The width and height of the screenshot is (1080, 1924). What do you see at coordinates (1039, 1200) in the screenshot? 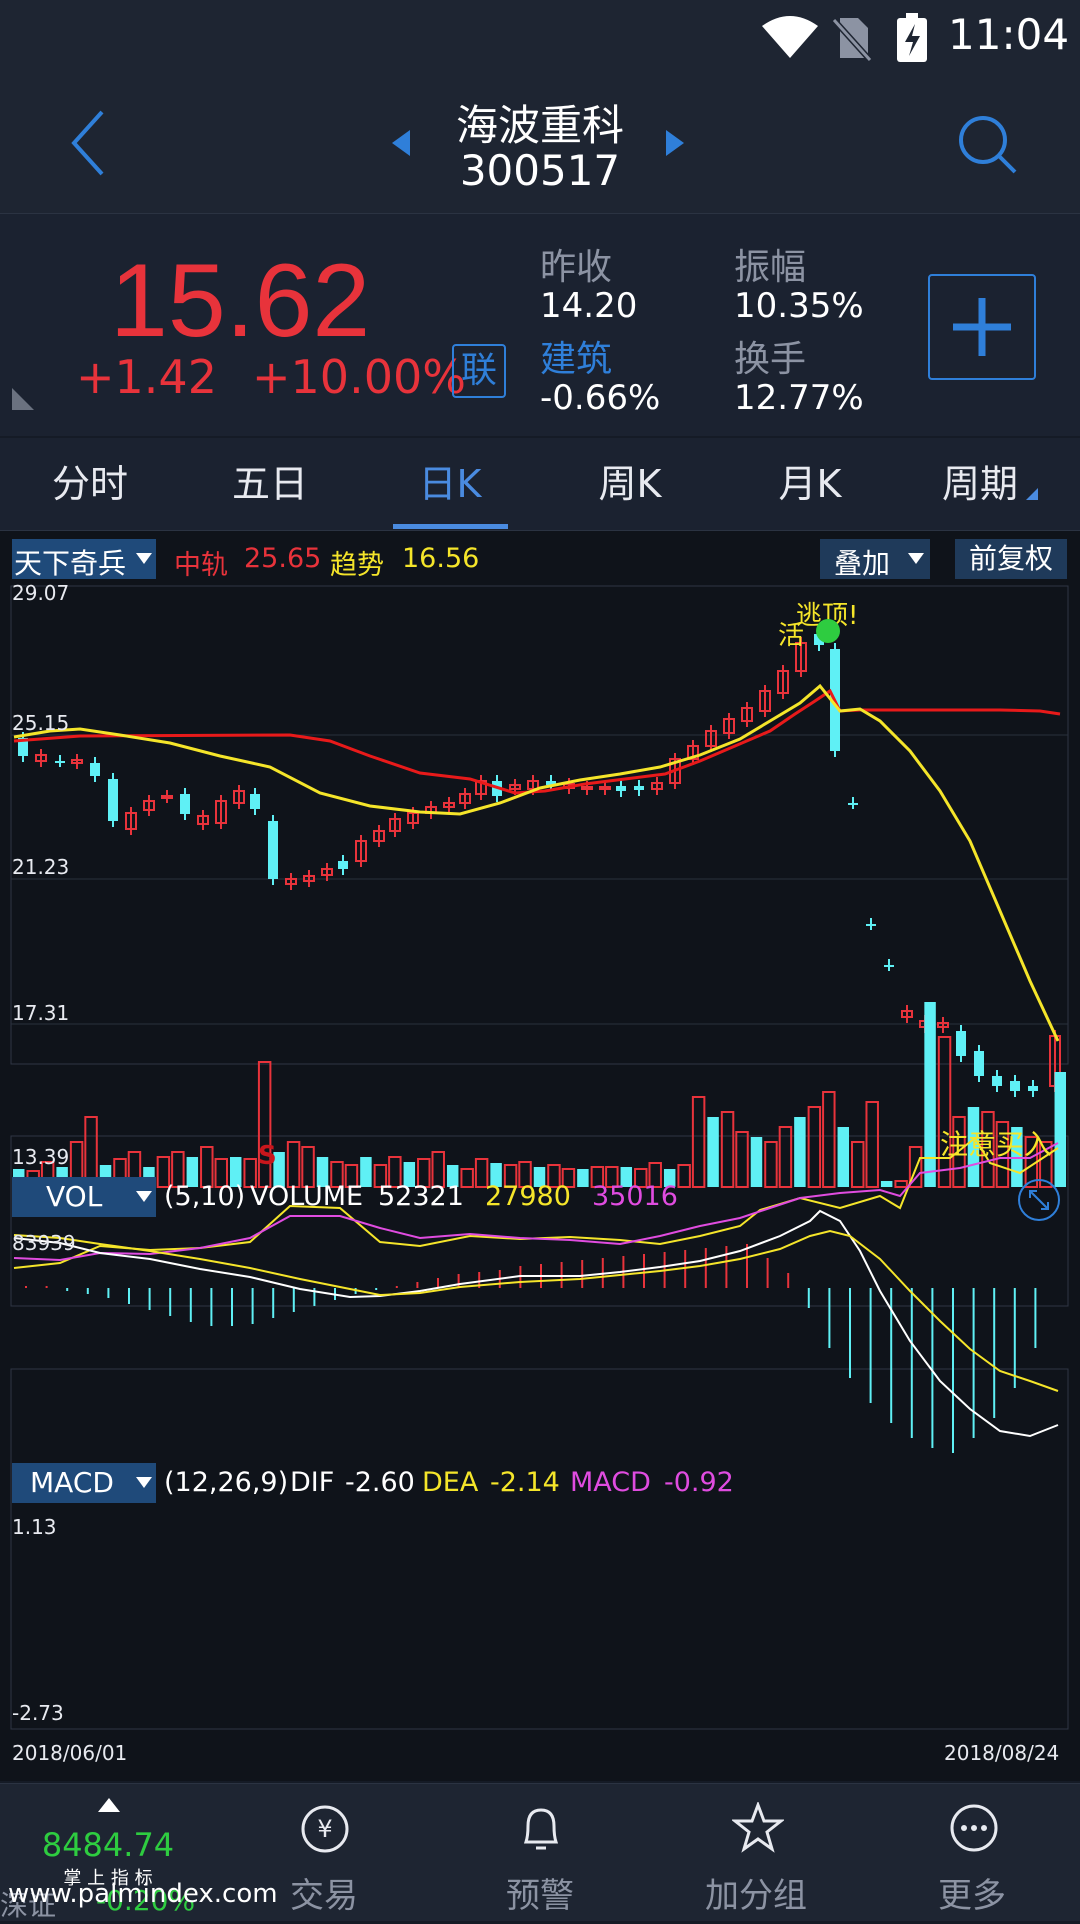
I see `fullscreen-icon` at bounding box center [1039, 1200].